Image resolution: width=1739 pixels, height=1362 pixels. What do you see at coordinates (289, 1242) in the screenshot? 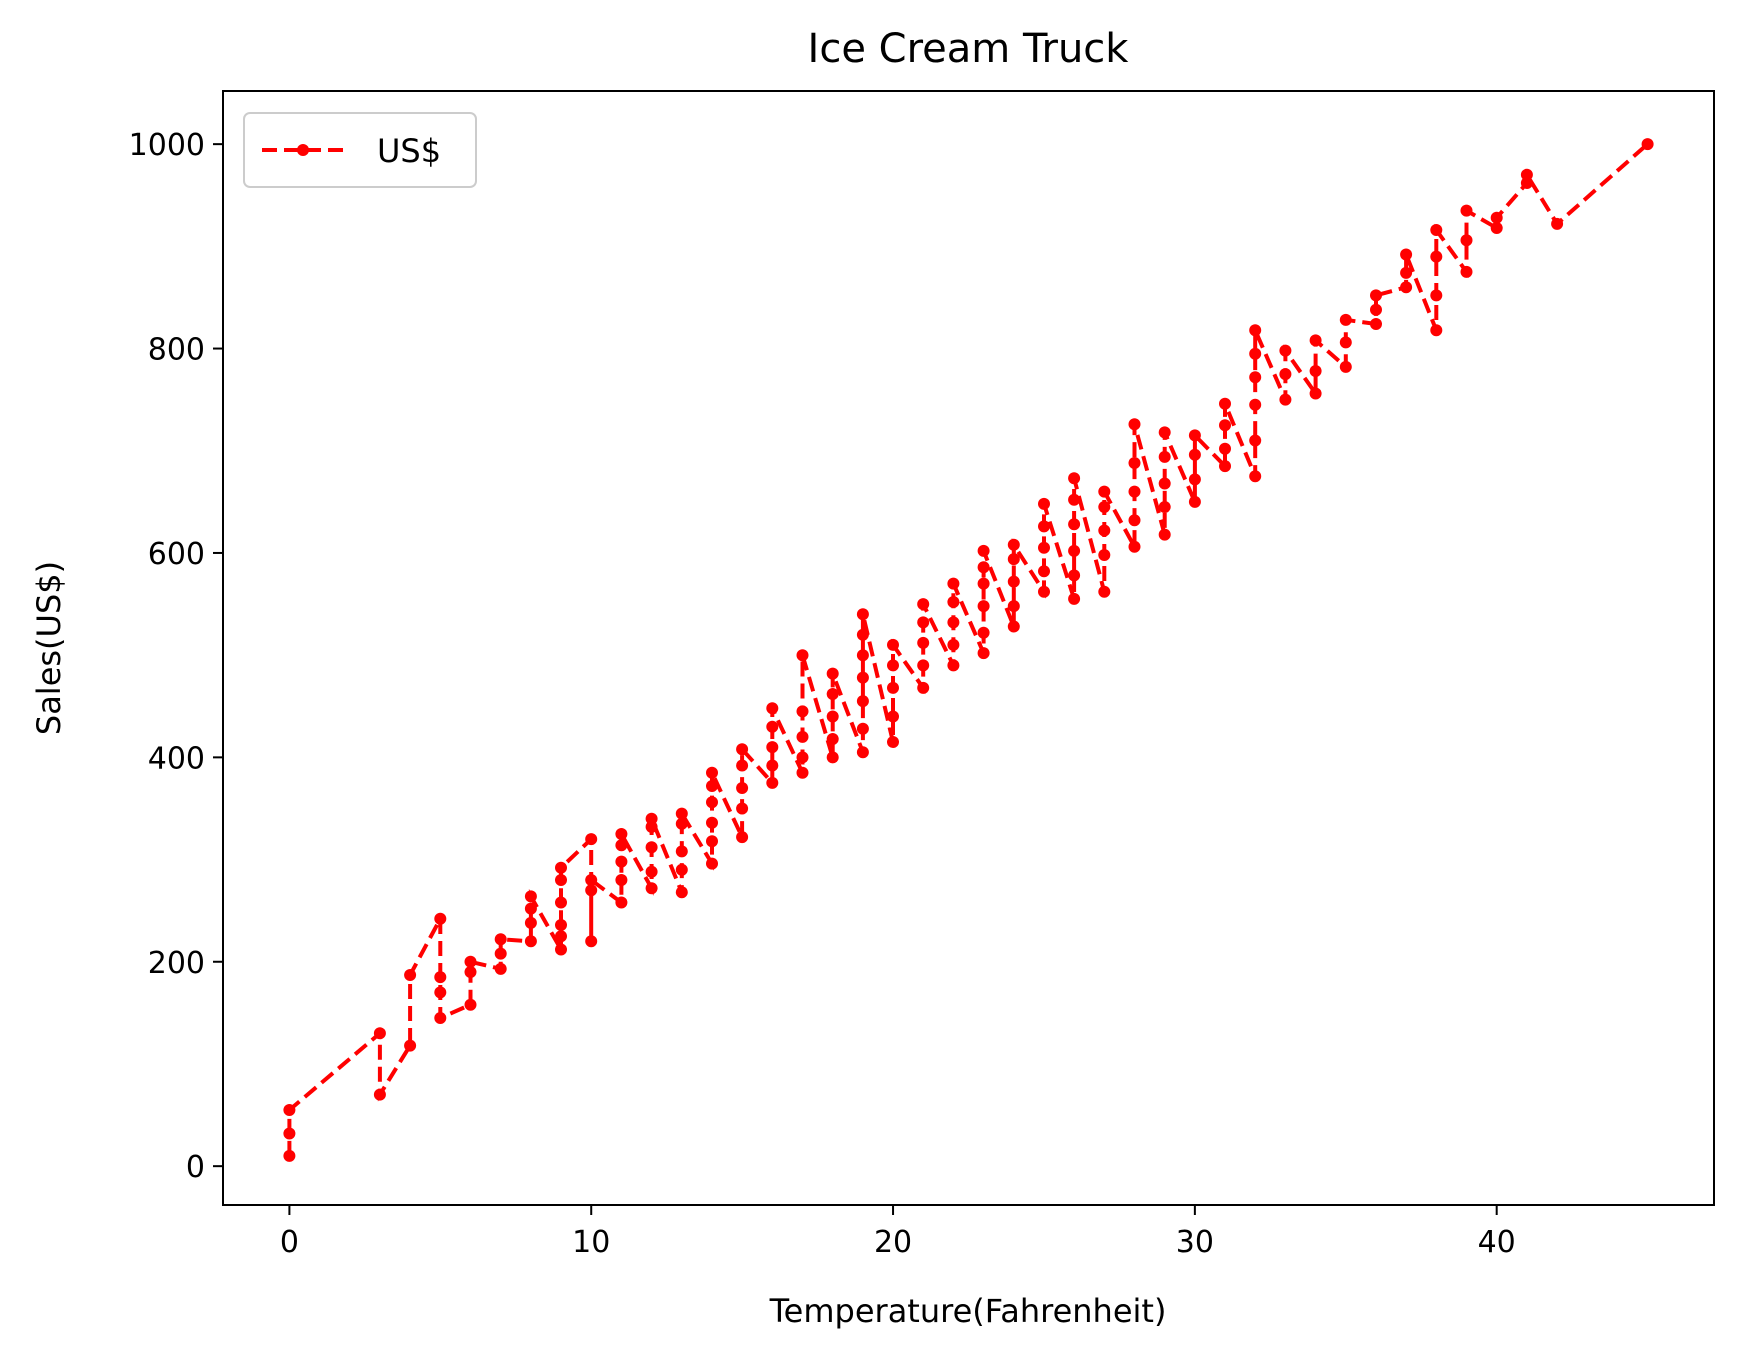
I see `x-tick-label: 0` at bounding box center [289, 1242].